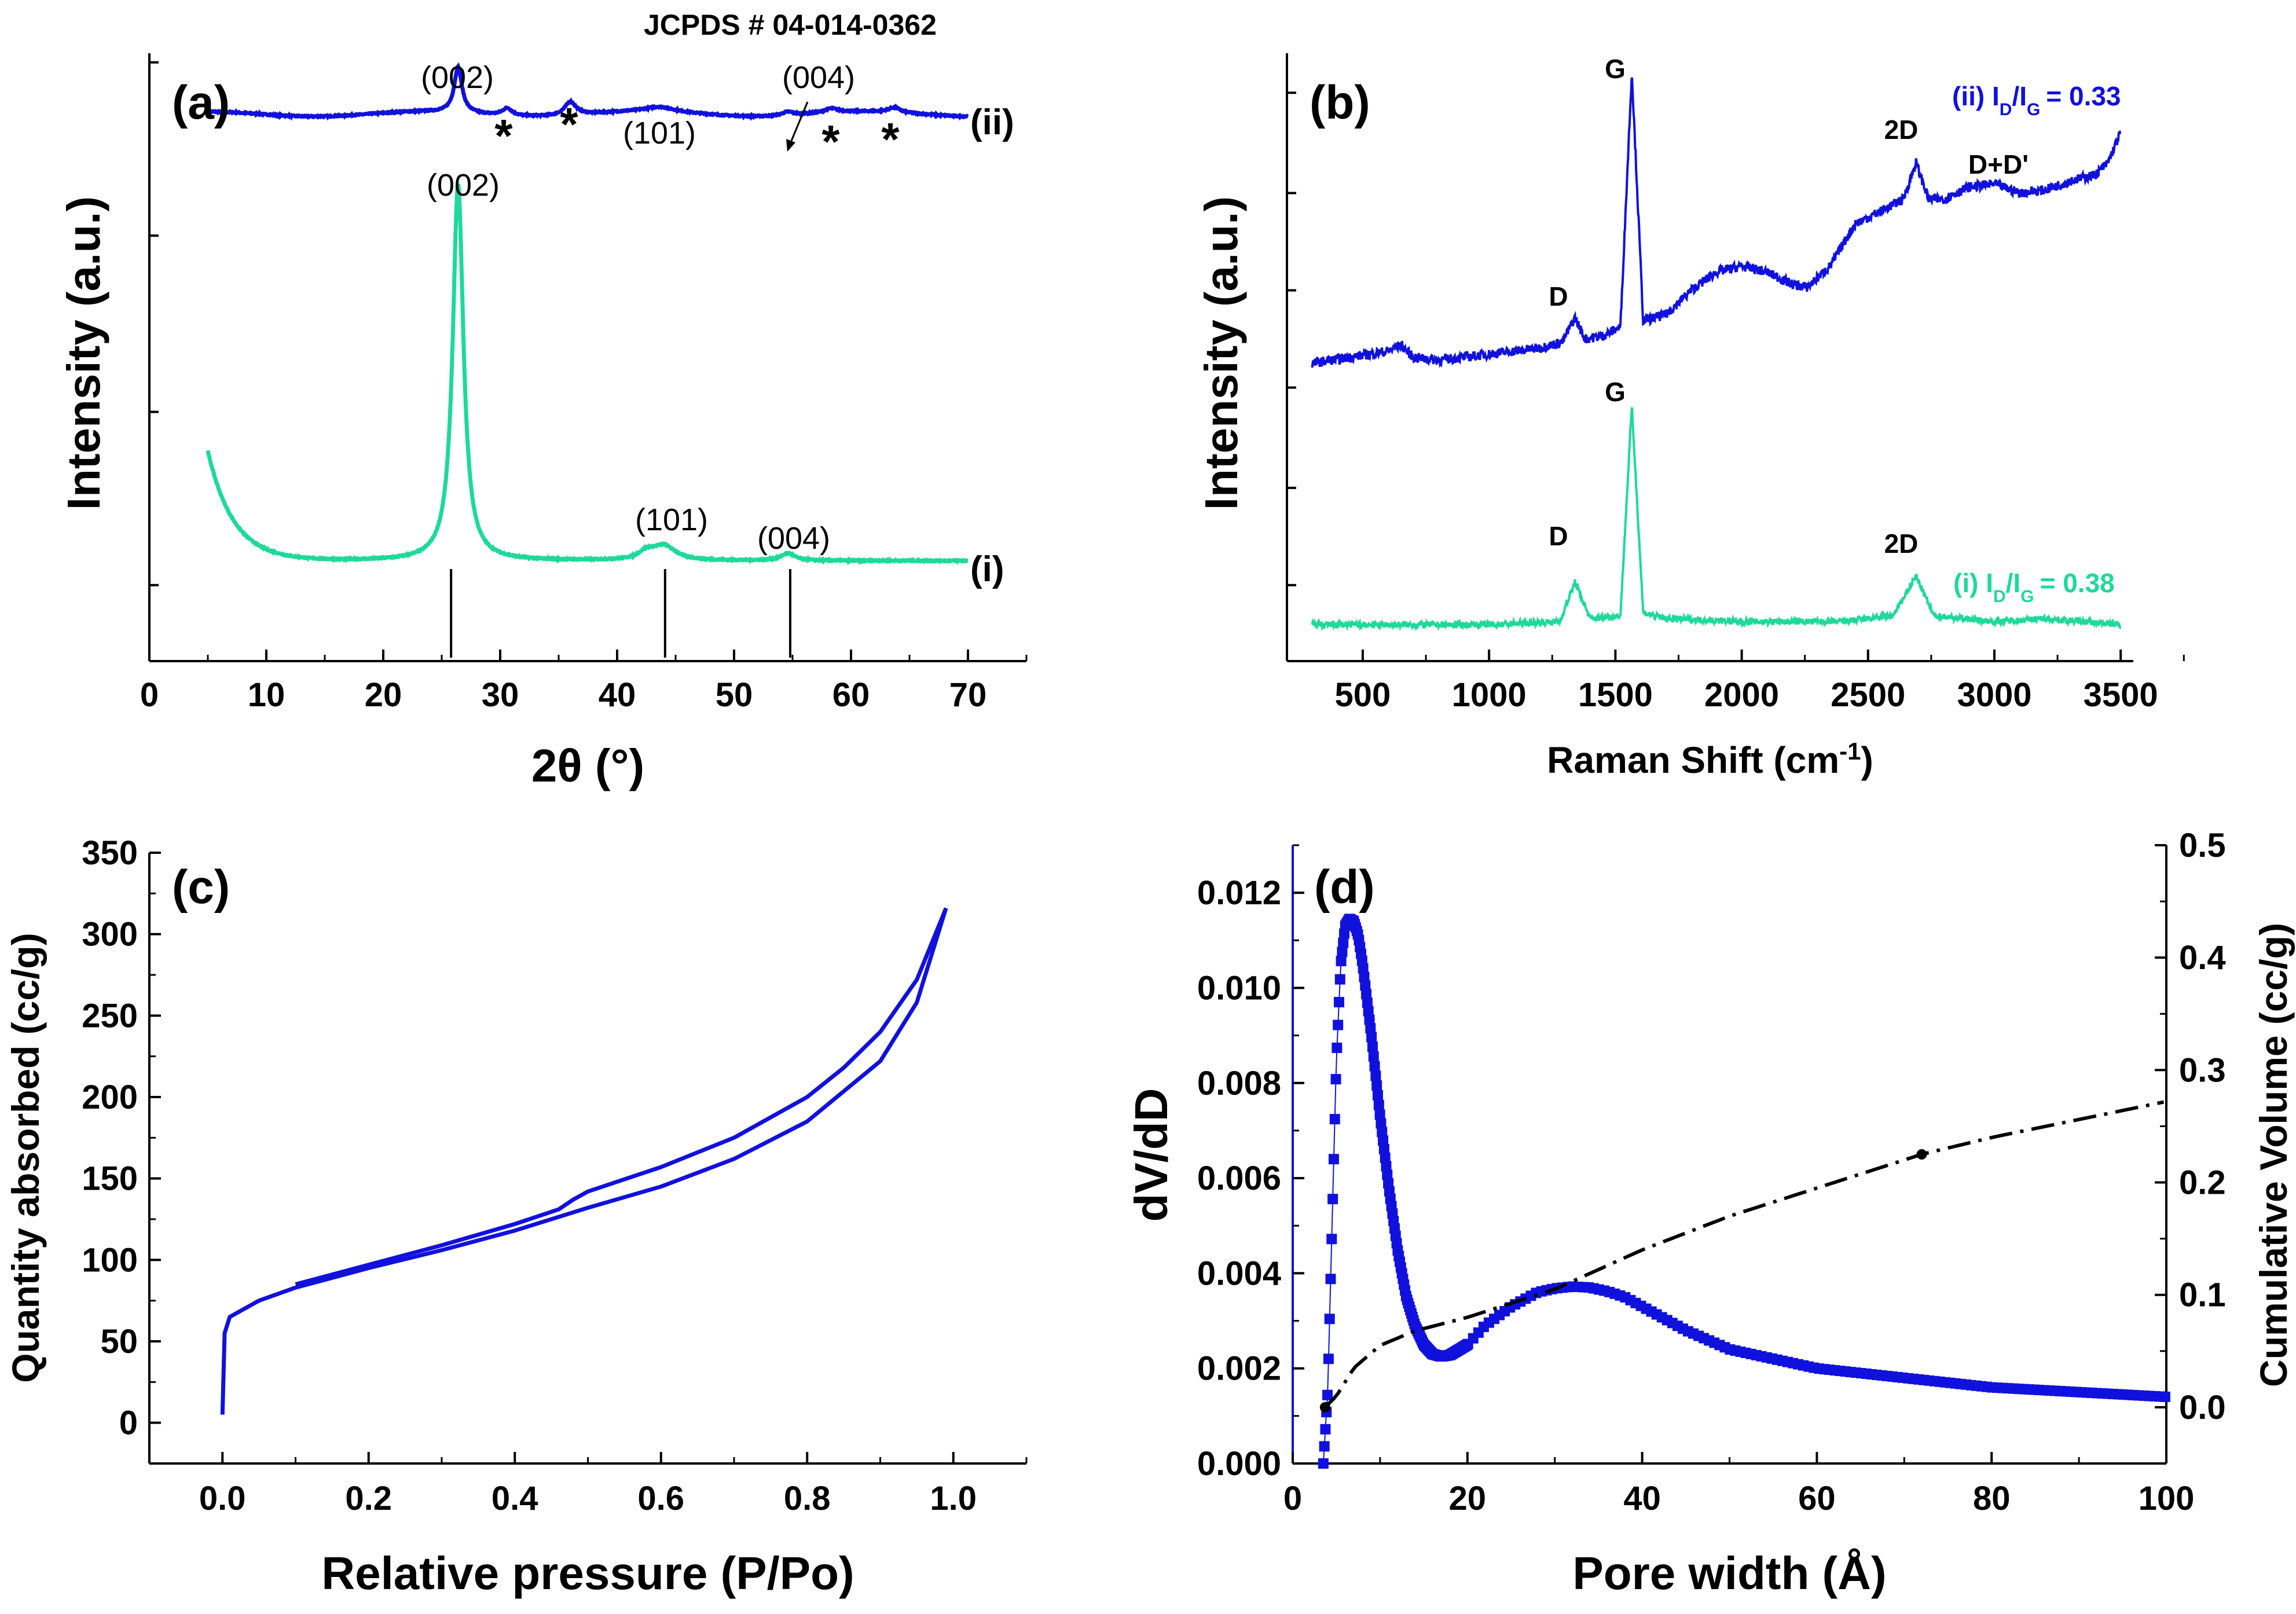  I want to click on a-x-tick-label: 10, so click(266, 695).